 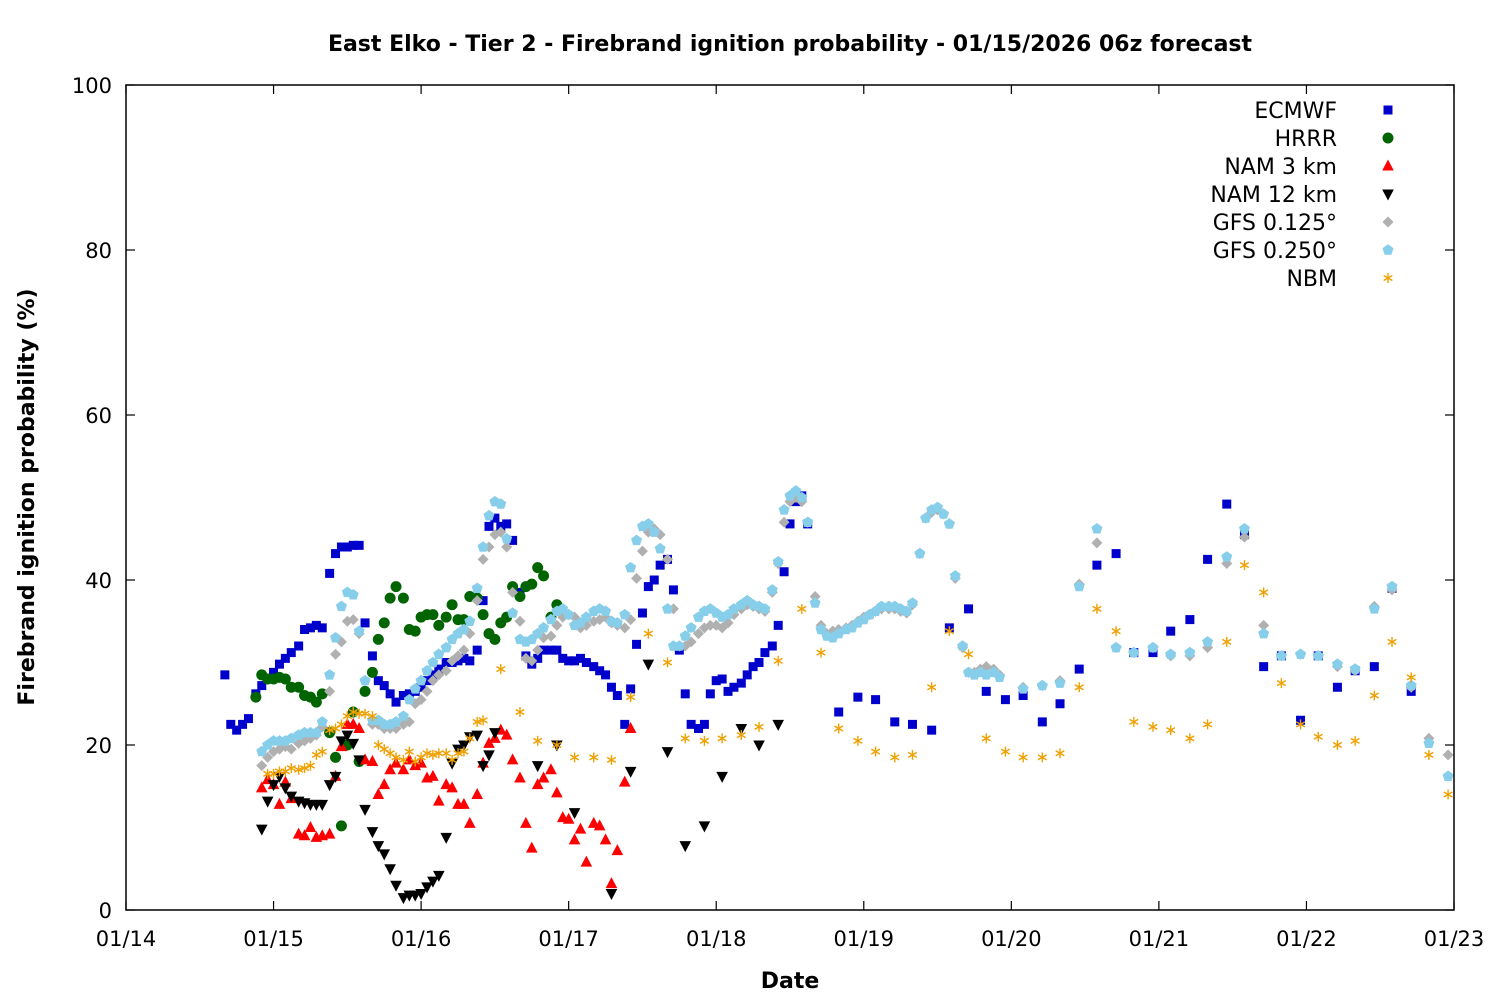 What do you see at coordinates (790, 981) in the screenshot?
I see `x-axis-label: Date` at bounding box center [790, 981].